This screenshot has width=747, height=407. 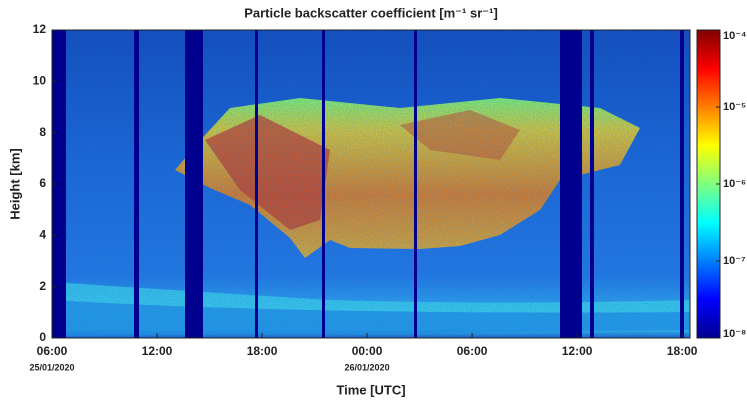 I want to click on colorbar-tick-label: 10⁻⁷, so click(x=734, y=261).